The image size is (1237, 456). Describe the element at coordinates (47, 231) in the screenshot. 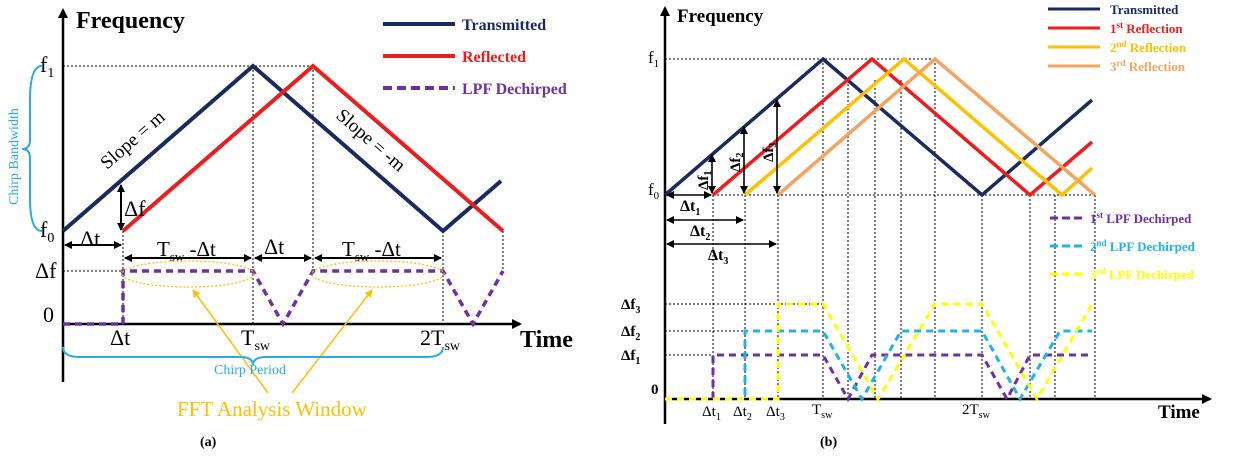

I see `panel-a-f0-label: f0` at that location.